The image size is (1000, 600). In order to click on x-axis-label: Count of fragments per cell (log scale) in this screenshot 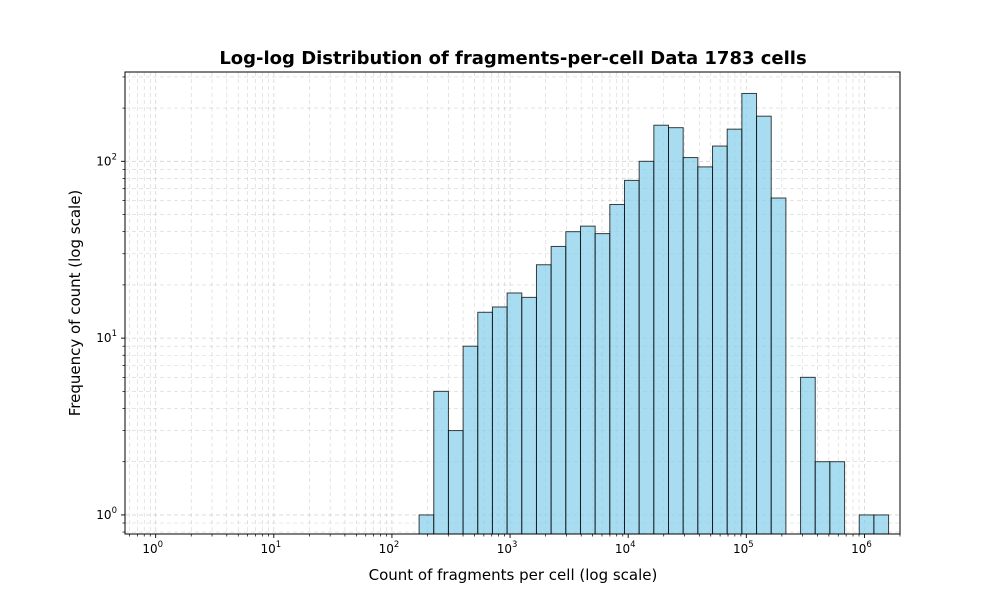, I will do `click(513, 575)`.